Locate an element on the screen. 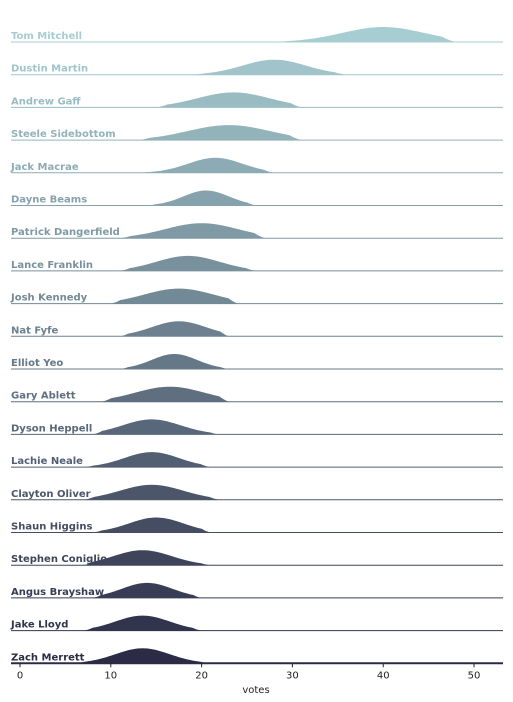  x-tick-label: 40 is located at coordinates (383, 675).